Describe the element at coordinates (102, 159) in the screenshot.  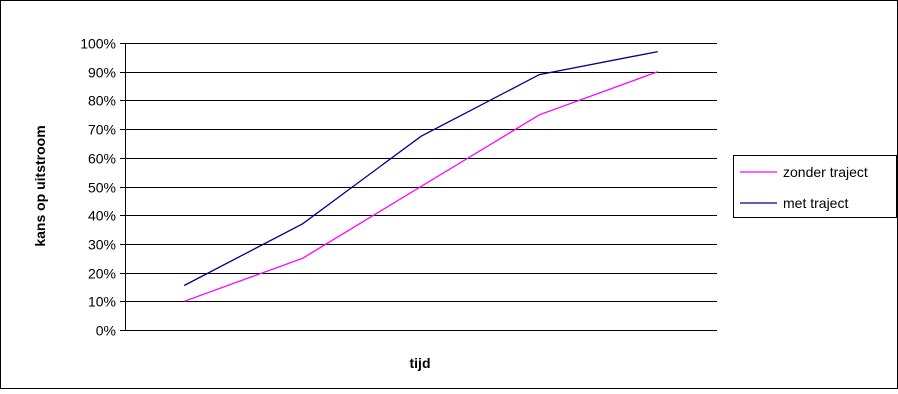
I see `y-tick-label: 60%` at that location.